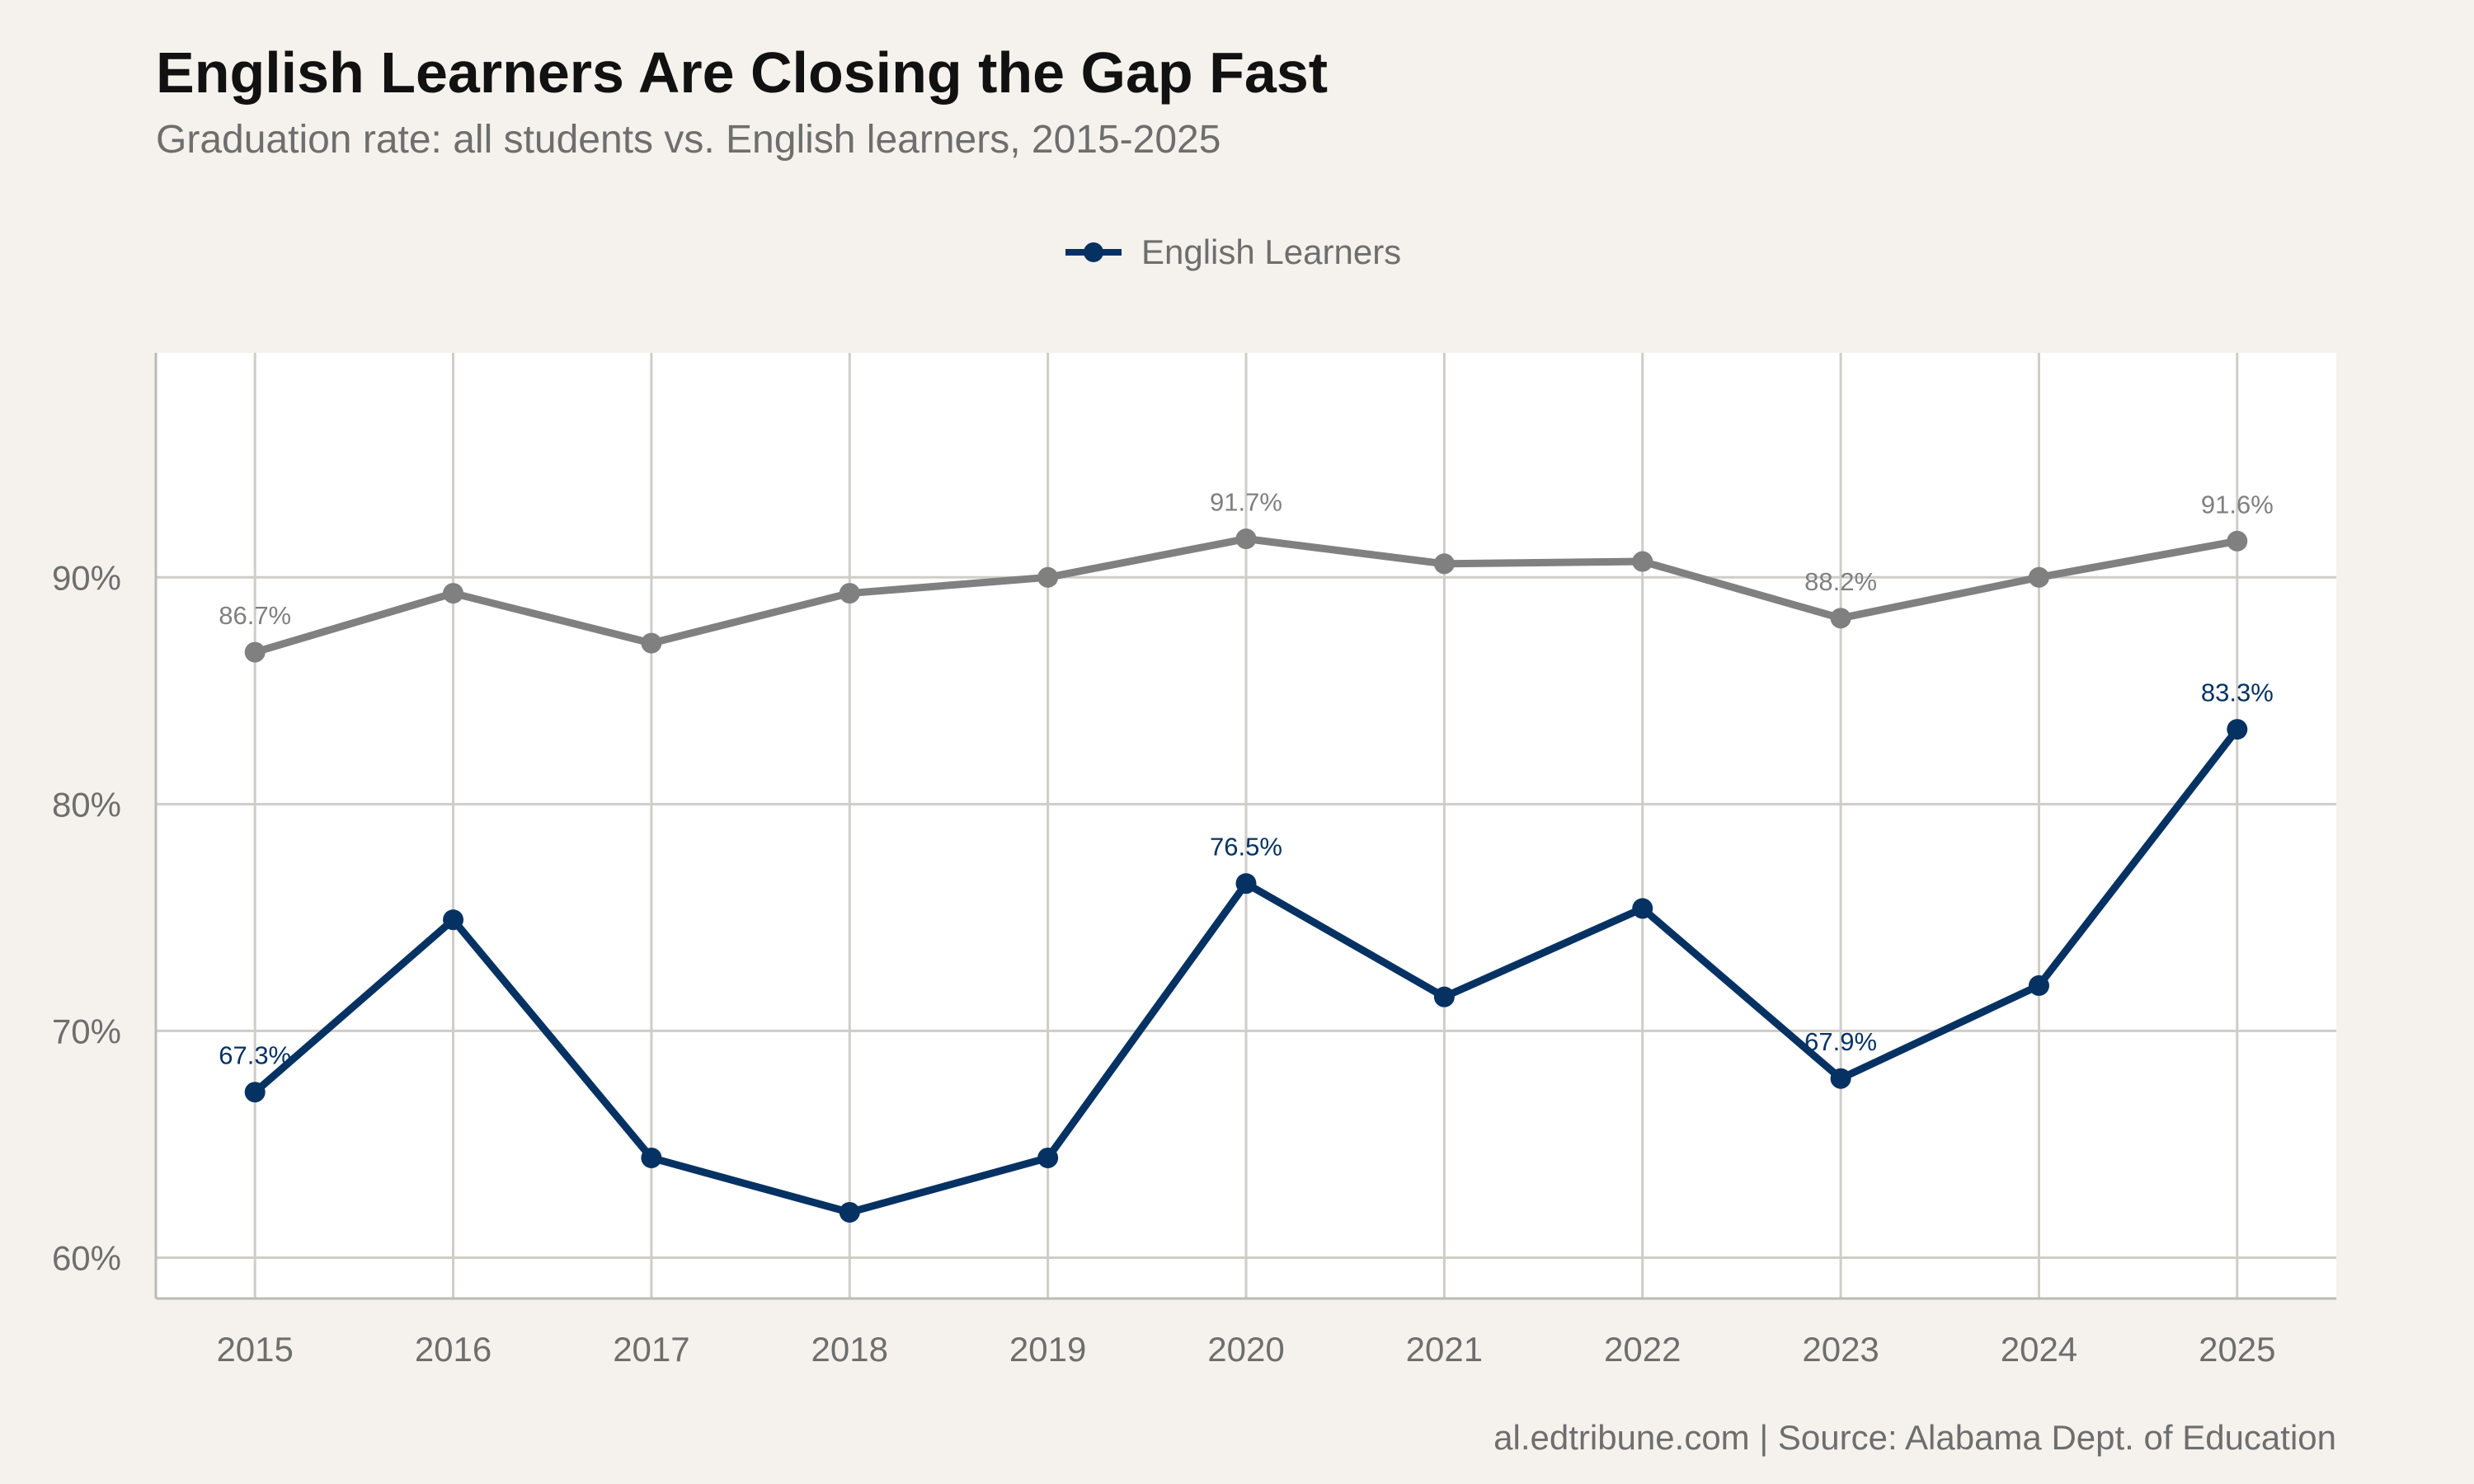 Image resolution: width=2474 pixels, height=1484 pixels. I want to click on series-1-point-2016, so click(453, 593).